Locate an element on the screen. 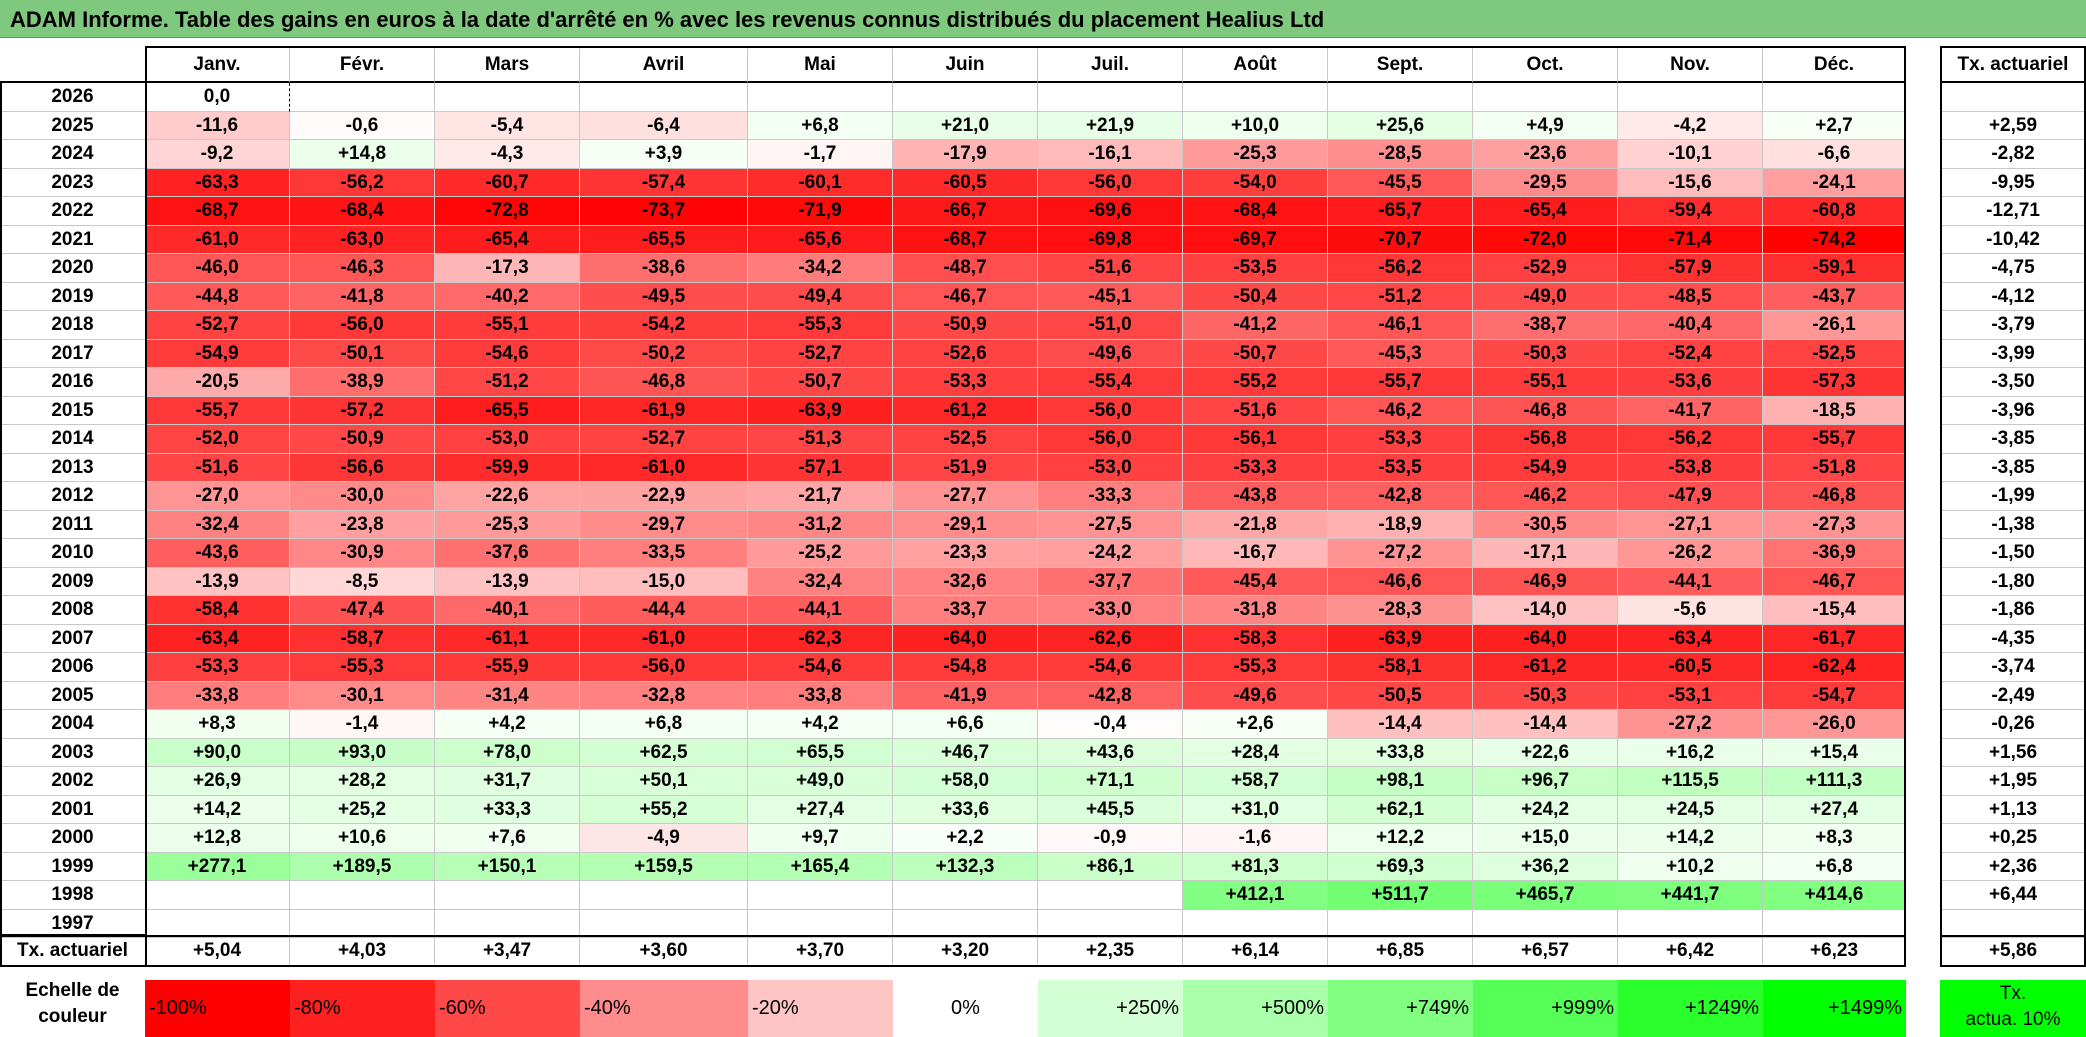  data-cell: -5,4 is located at coordinates (507, 125).